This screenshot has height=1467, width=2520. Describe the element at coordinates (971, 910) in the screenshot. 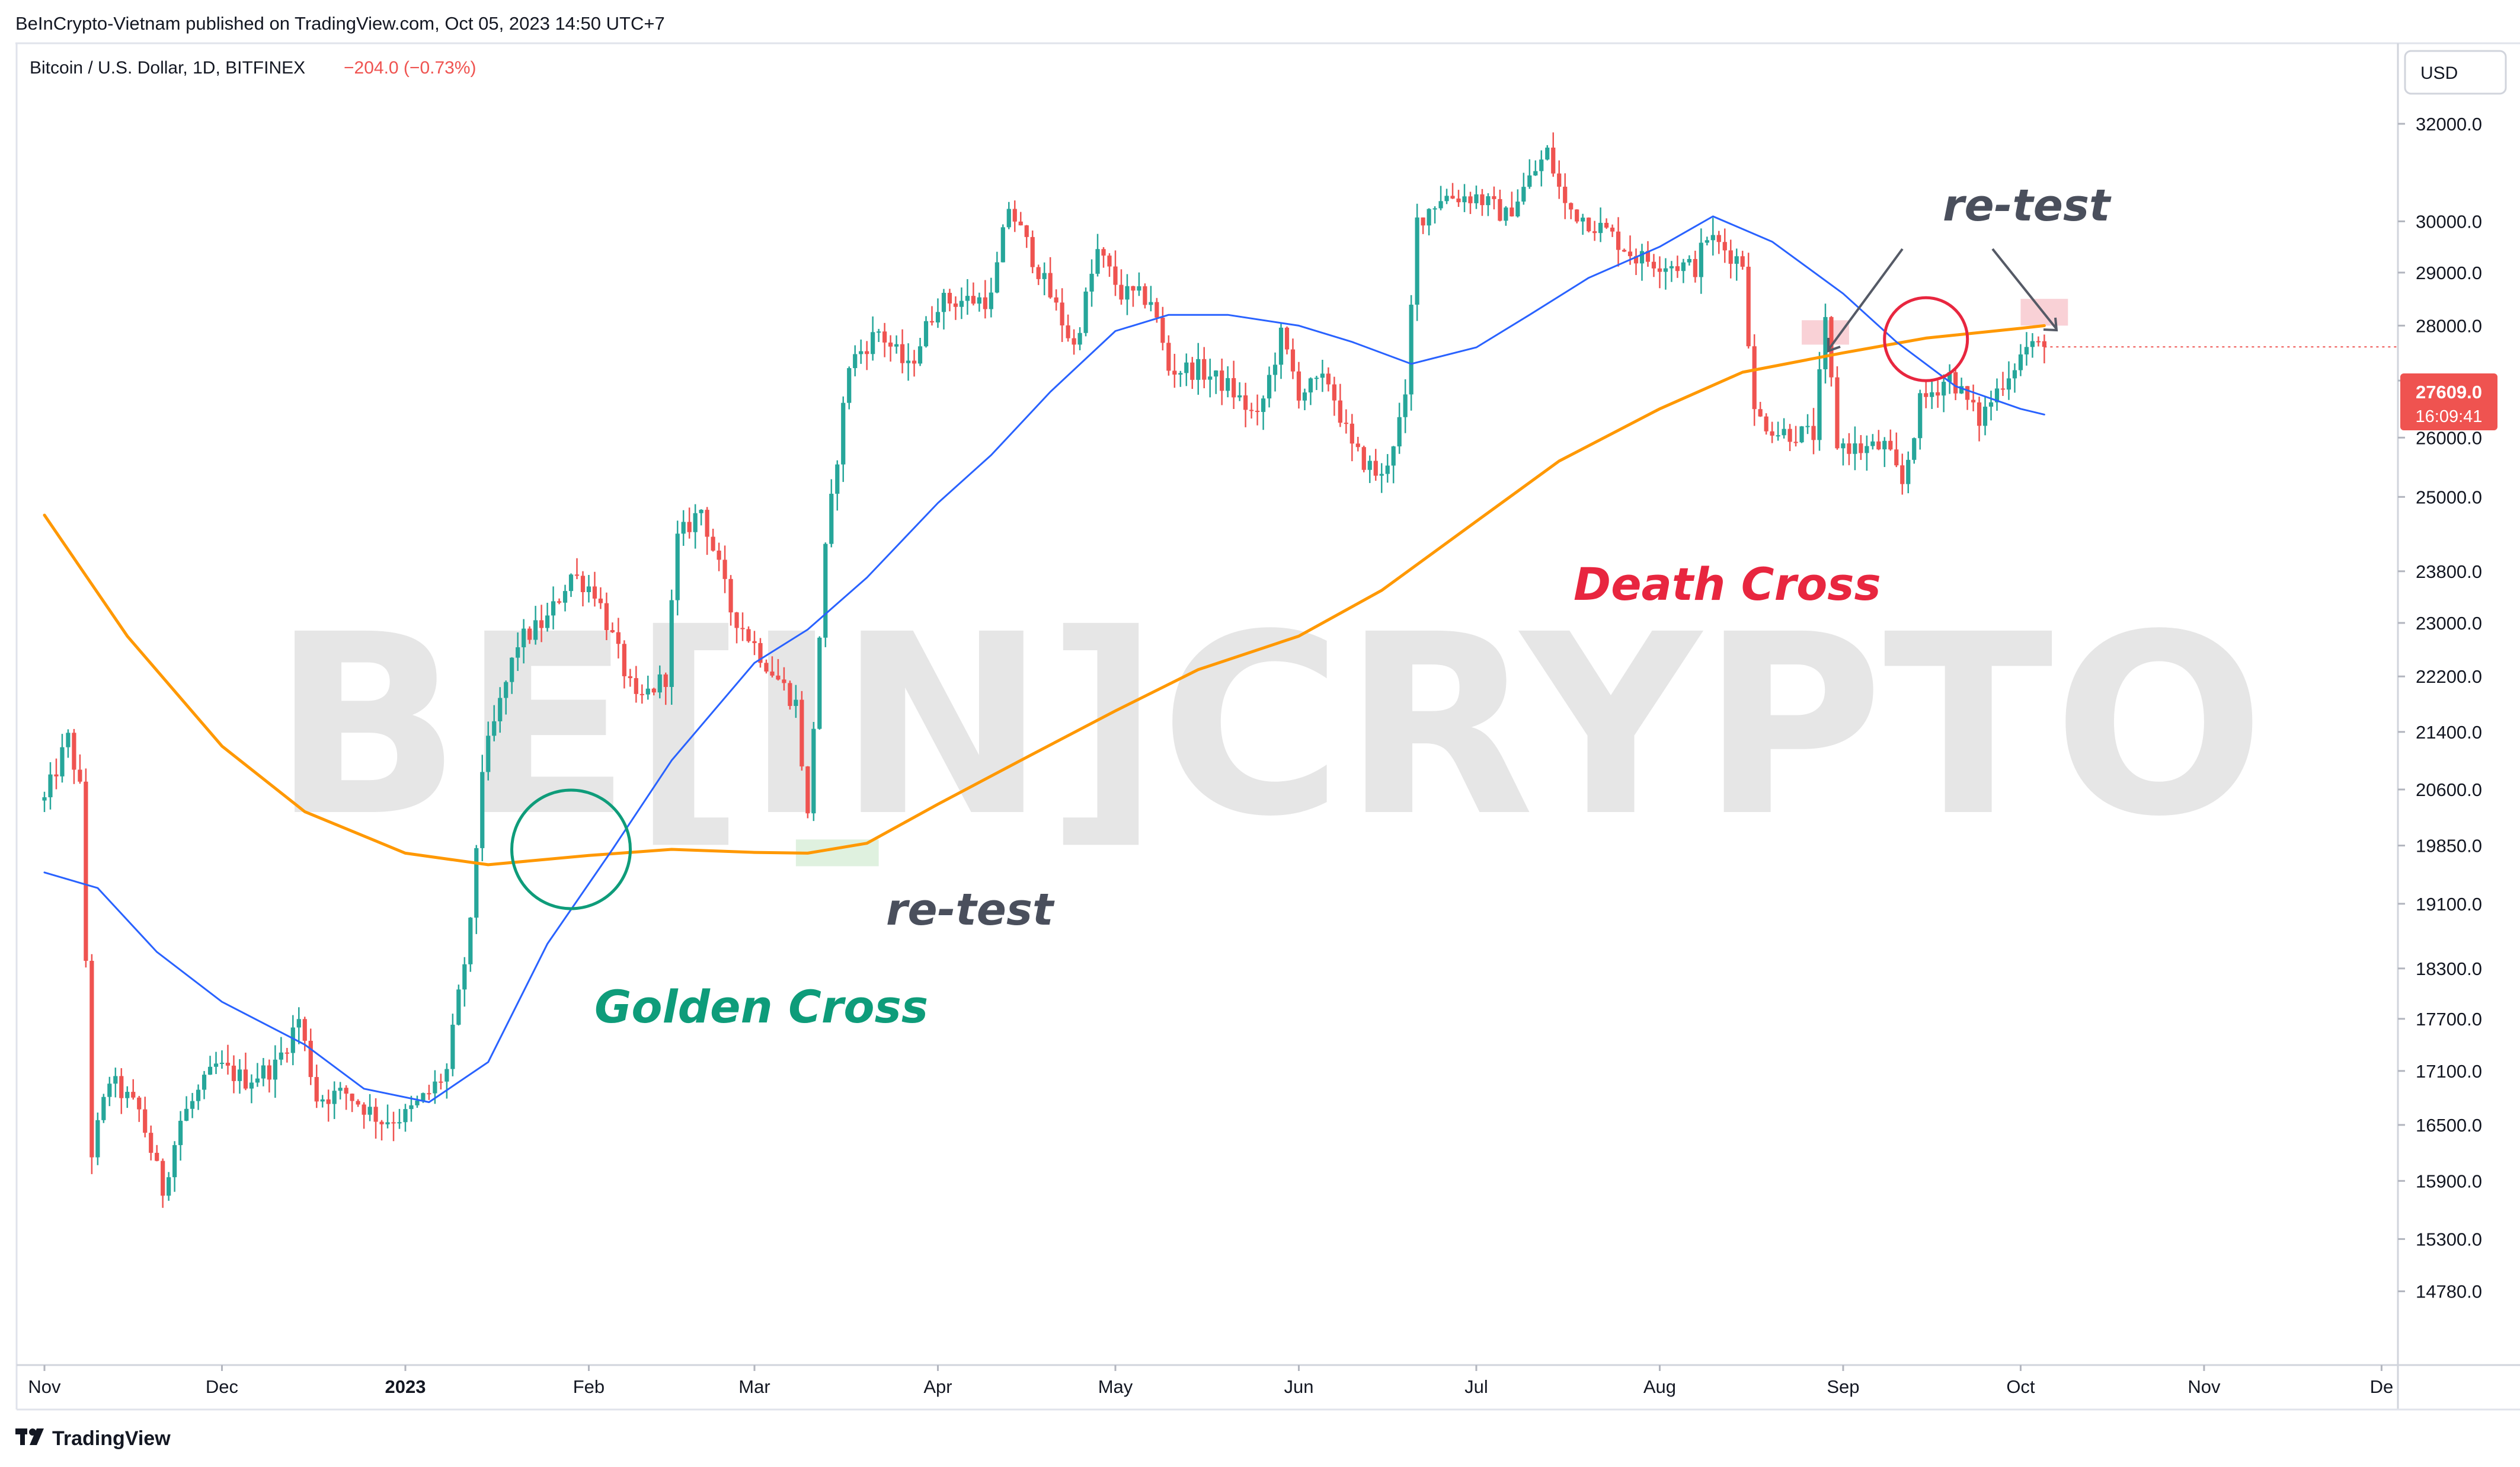

I see `retest-label-bottom: re-test` at that location.